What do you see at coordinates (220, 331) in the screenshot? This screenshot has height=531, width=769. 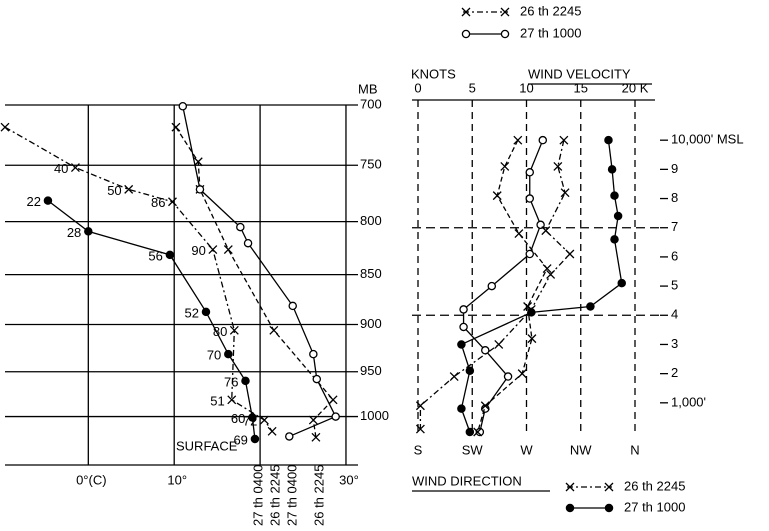 I see `point-label: 80` at bounding box center [220, 331].